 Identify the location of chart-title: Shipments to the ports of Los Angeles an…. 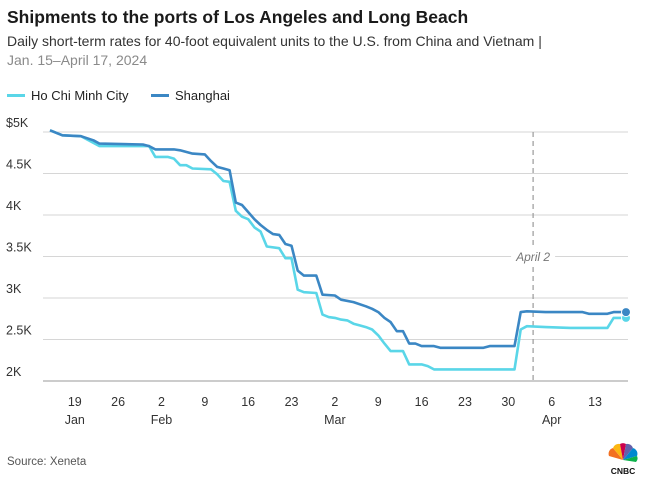
(238, 17).